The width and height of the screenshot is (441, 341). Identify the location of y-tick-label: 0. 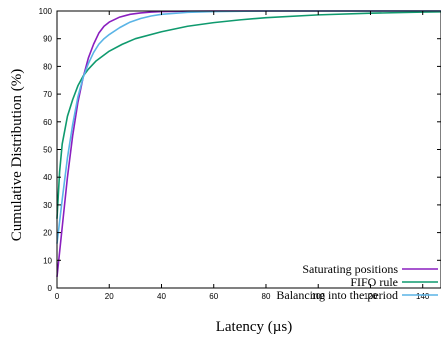
(50, 288).